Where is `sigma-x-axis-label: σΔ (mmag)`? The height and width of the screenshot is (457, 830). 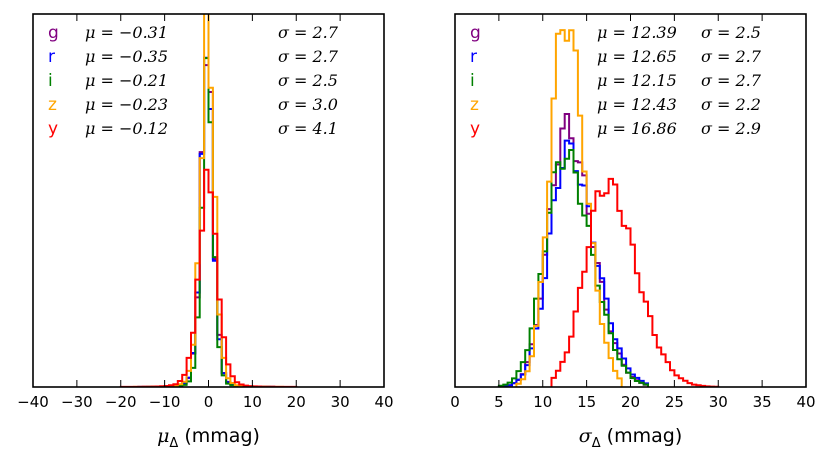 sigma-x-axis-label: σΔ (mmag) is located at coordinates (630, 438).